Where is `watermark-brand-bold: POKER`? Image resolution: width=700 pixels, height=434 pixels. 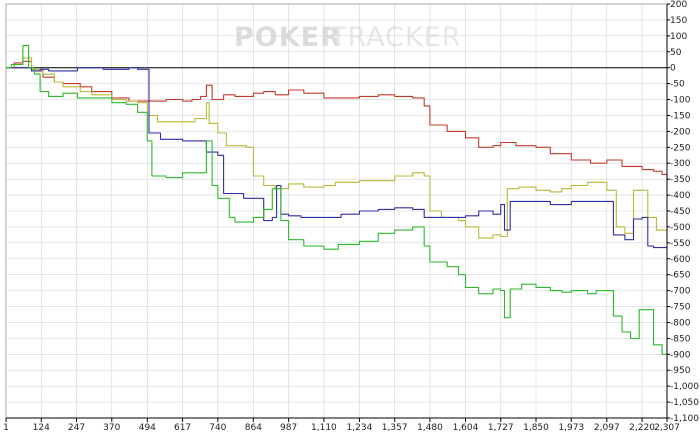
watermark-brand-bold: POKER is located at coordinates (288, 37).